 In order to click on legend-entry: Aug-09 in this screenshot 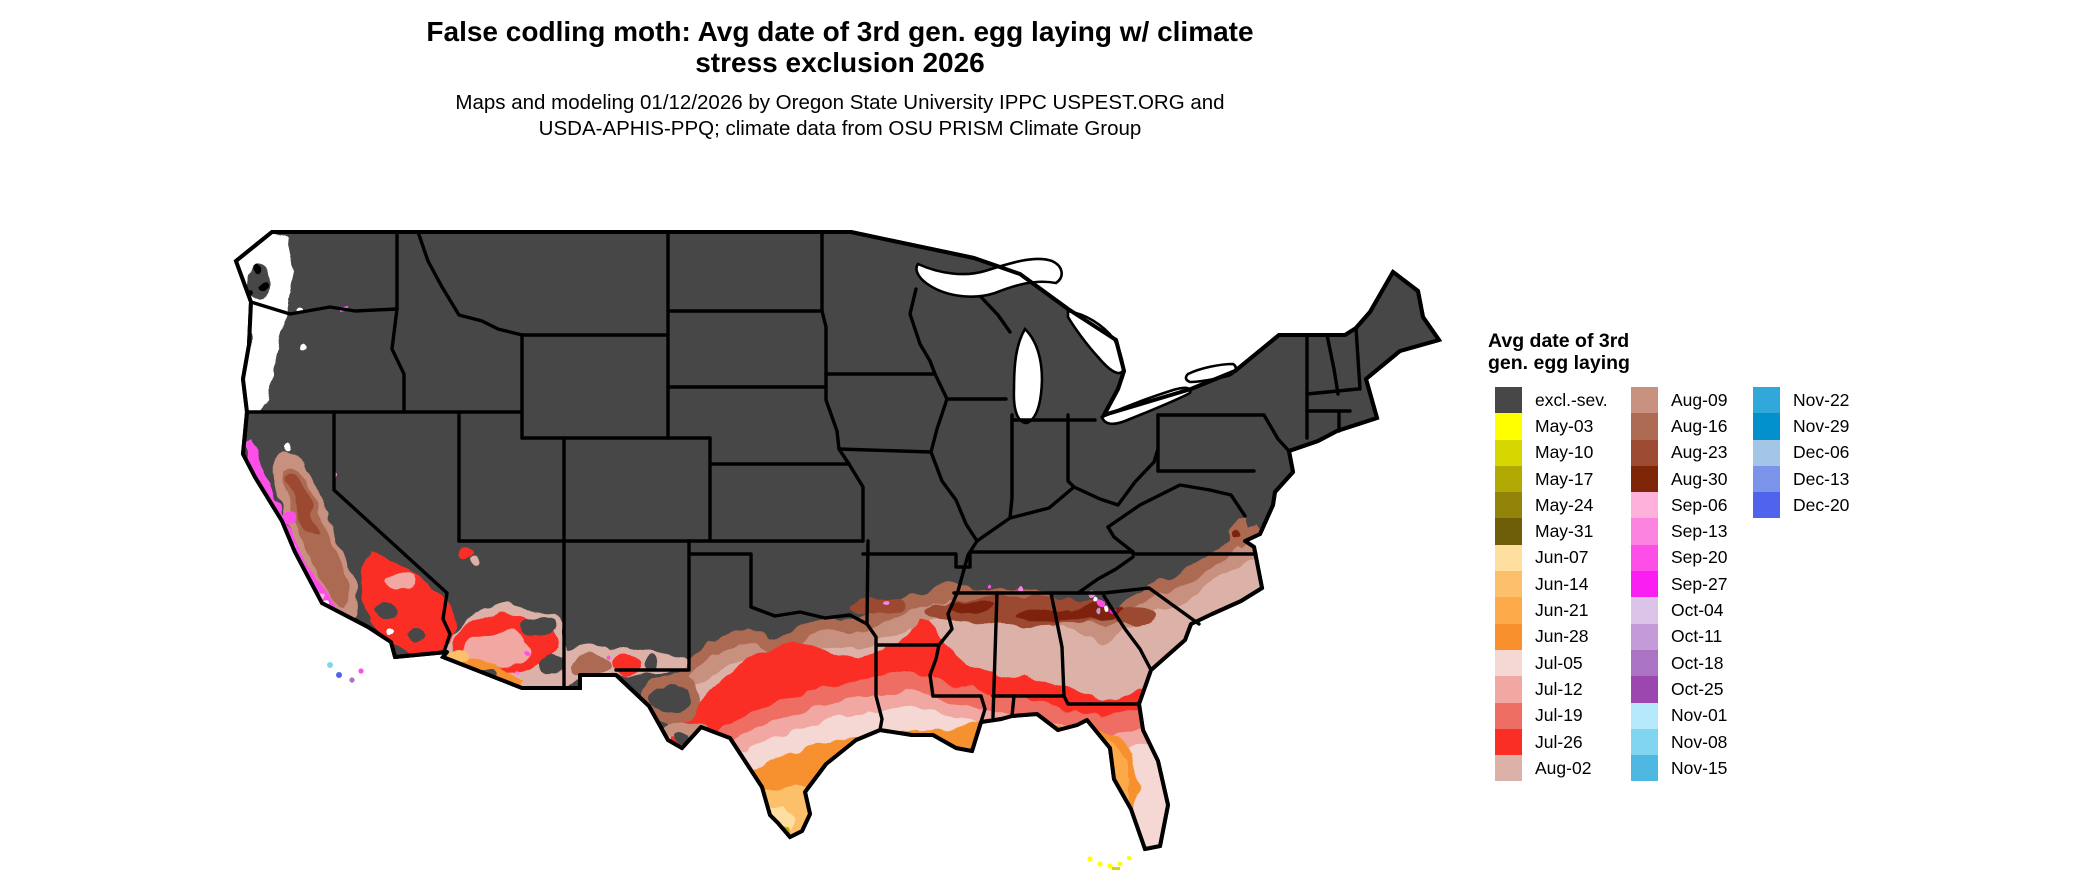, I will do `click(1679, 400)`.